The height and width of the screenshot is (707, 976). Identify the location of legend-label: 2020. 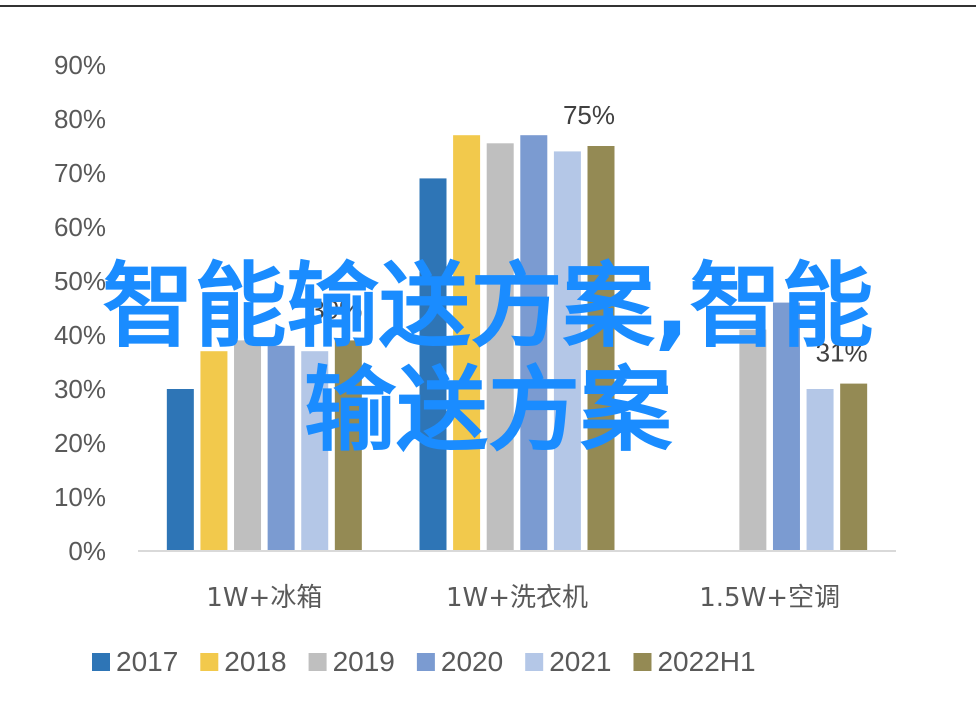
(472, 661).